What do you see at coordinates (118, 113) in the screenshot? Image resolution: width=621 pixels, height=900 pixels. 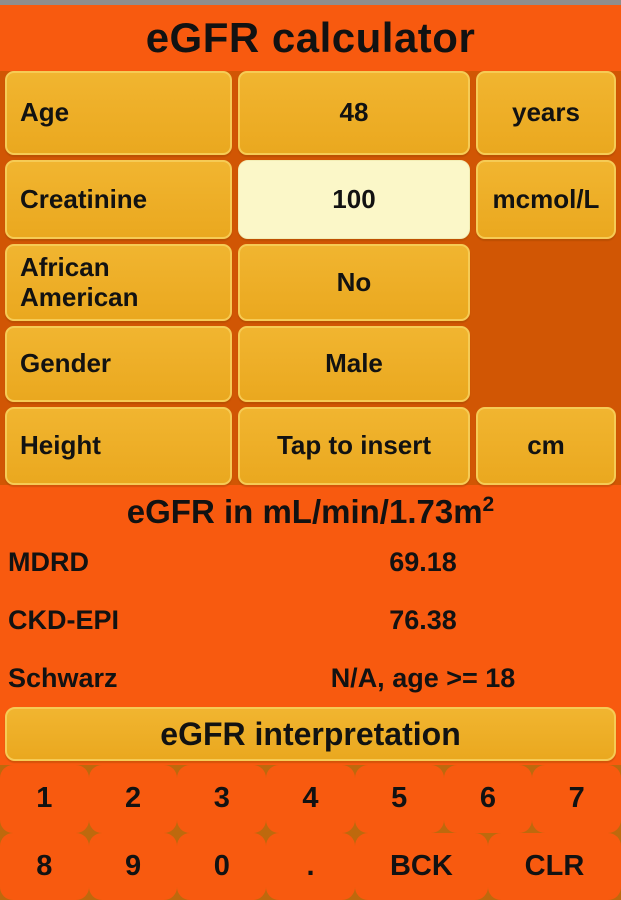 I see `age-label: Age` at bounding box center [118, 113].